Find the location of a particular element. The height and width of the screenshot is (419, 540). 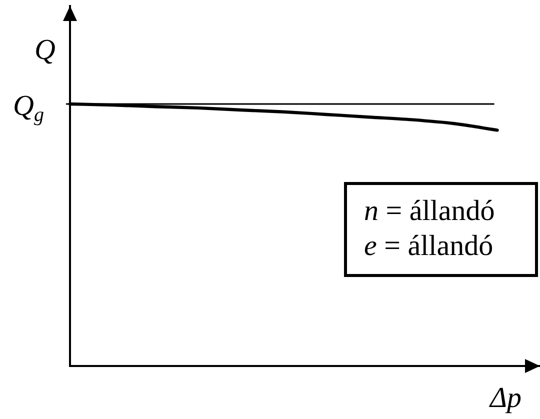

text-box: n = állandó e = állandó is located at coordinates (441, 229).